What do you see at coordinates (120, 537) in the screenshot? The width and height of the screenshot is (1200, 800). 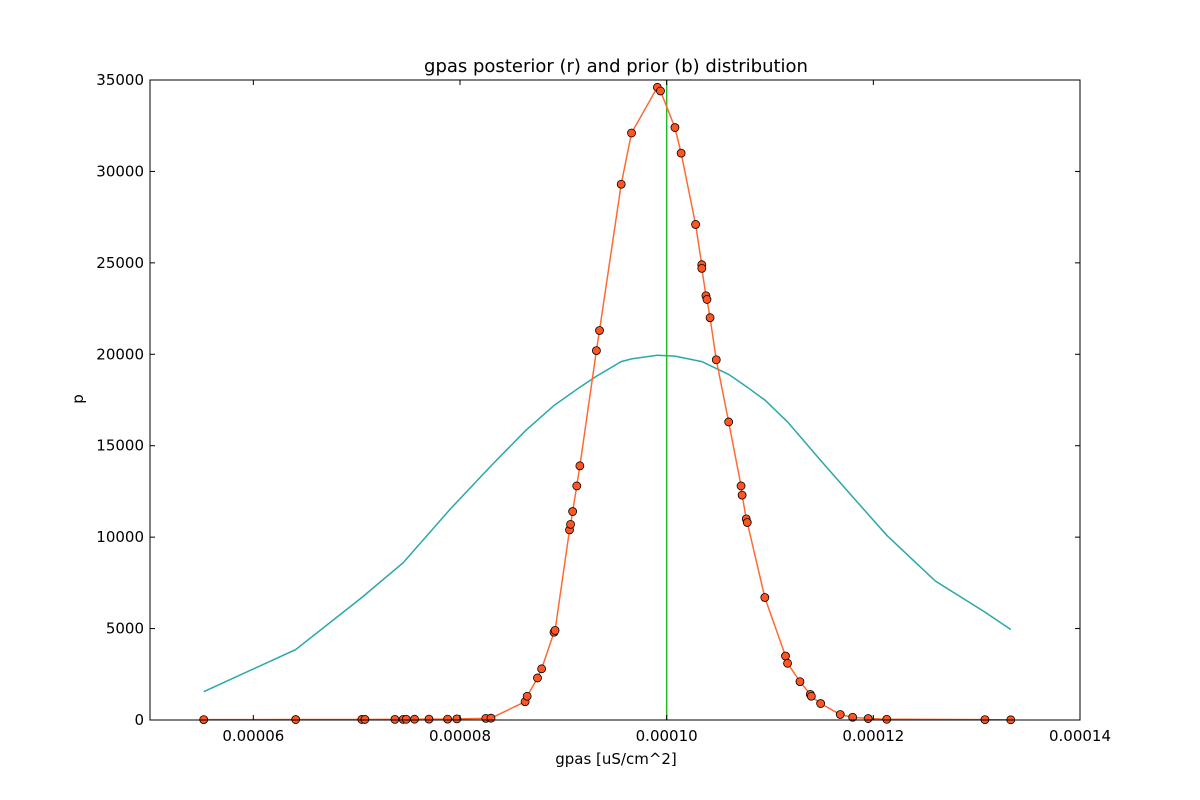 I see `y-tick-label: 10000` at bounding box center [120, 537].